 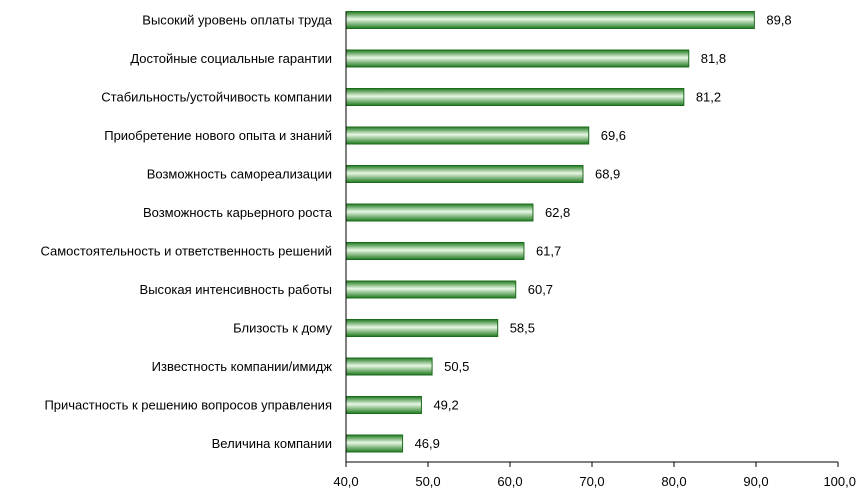 What do you see at coordinates (282, 328) in the screenshot?
I see `category-label: Близость к дому` at bounding box center [282, 328].